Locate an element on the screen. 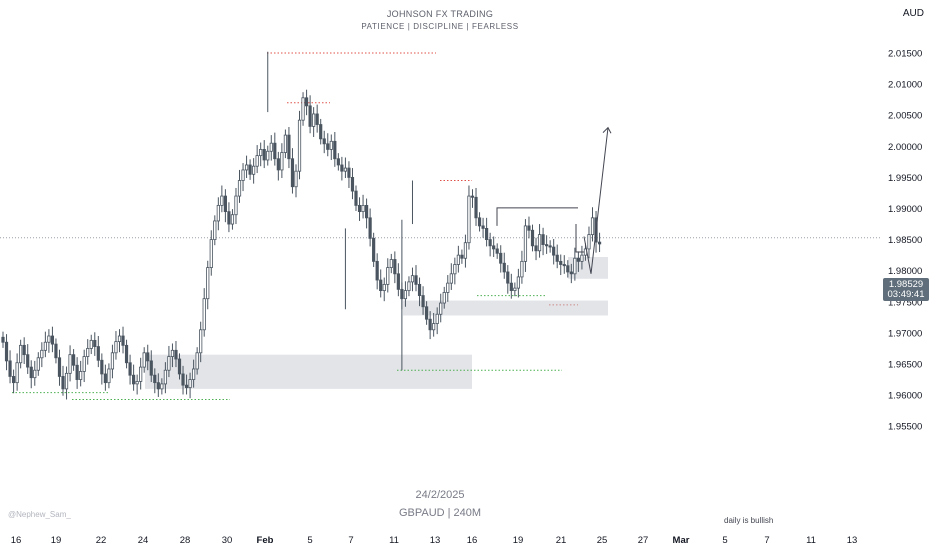 The height and width of the screenshot is (550, 932). author-watermark: @Nephew_Sam_ is located at coordinates (39, 514).